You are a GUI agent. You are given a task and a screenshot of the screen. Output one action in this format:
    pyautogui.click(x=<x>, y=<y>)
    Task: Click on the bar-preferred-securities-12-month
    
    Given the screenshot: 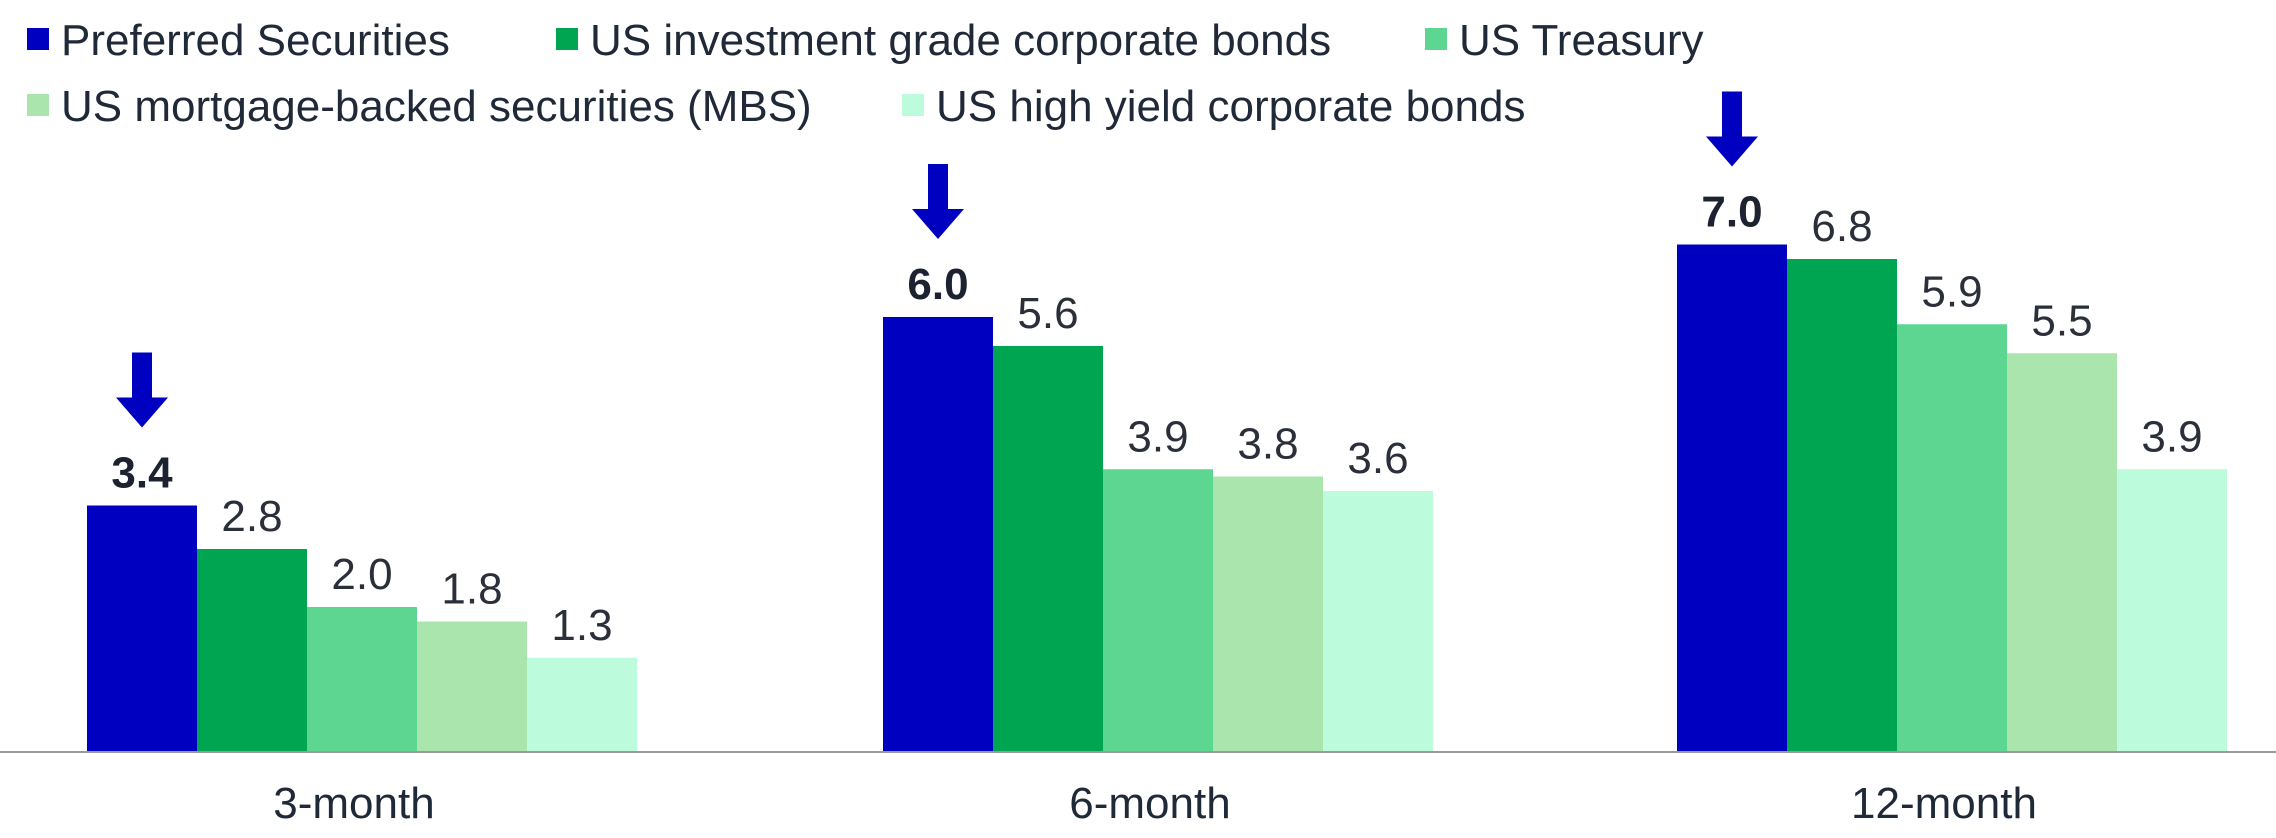 What is the action you would take?
    pyautogui.click(x=1732, y=498)
    